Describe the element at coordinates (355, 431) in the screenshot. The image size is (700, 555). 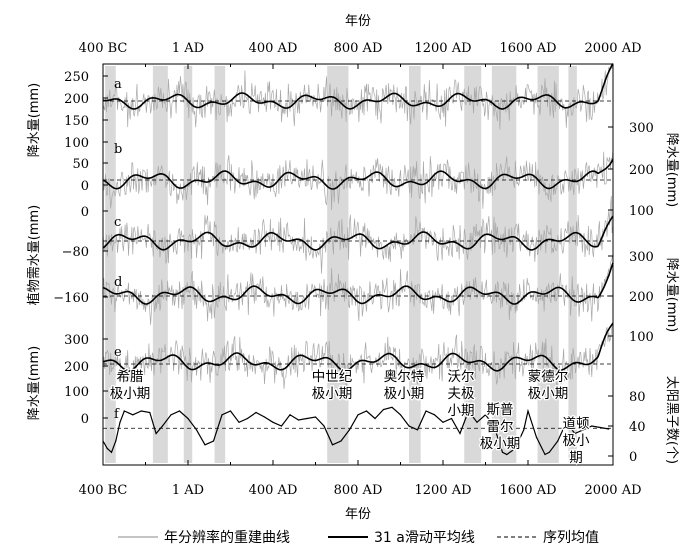
I see `sunspot-line` at that location.